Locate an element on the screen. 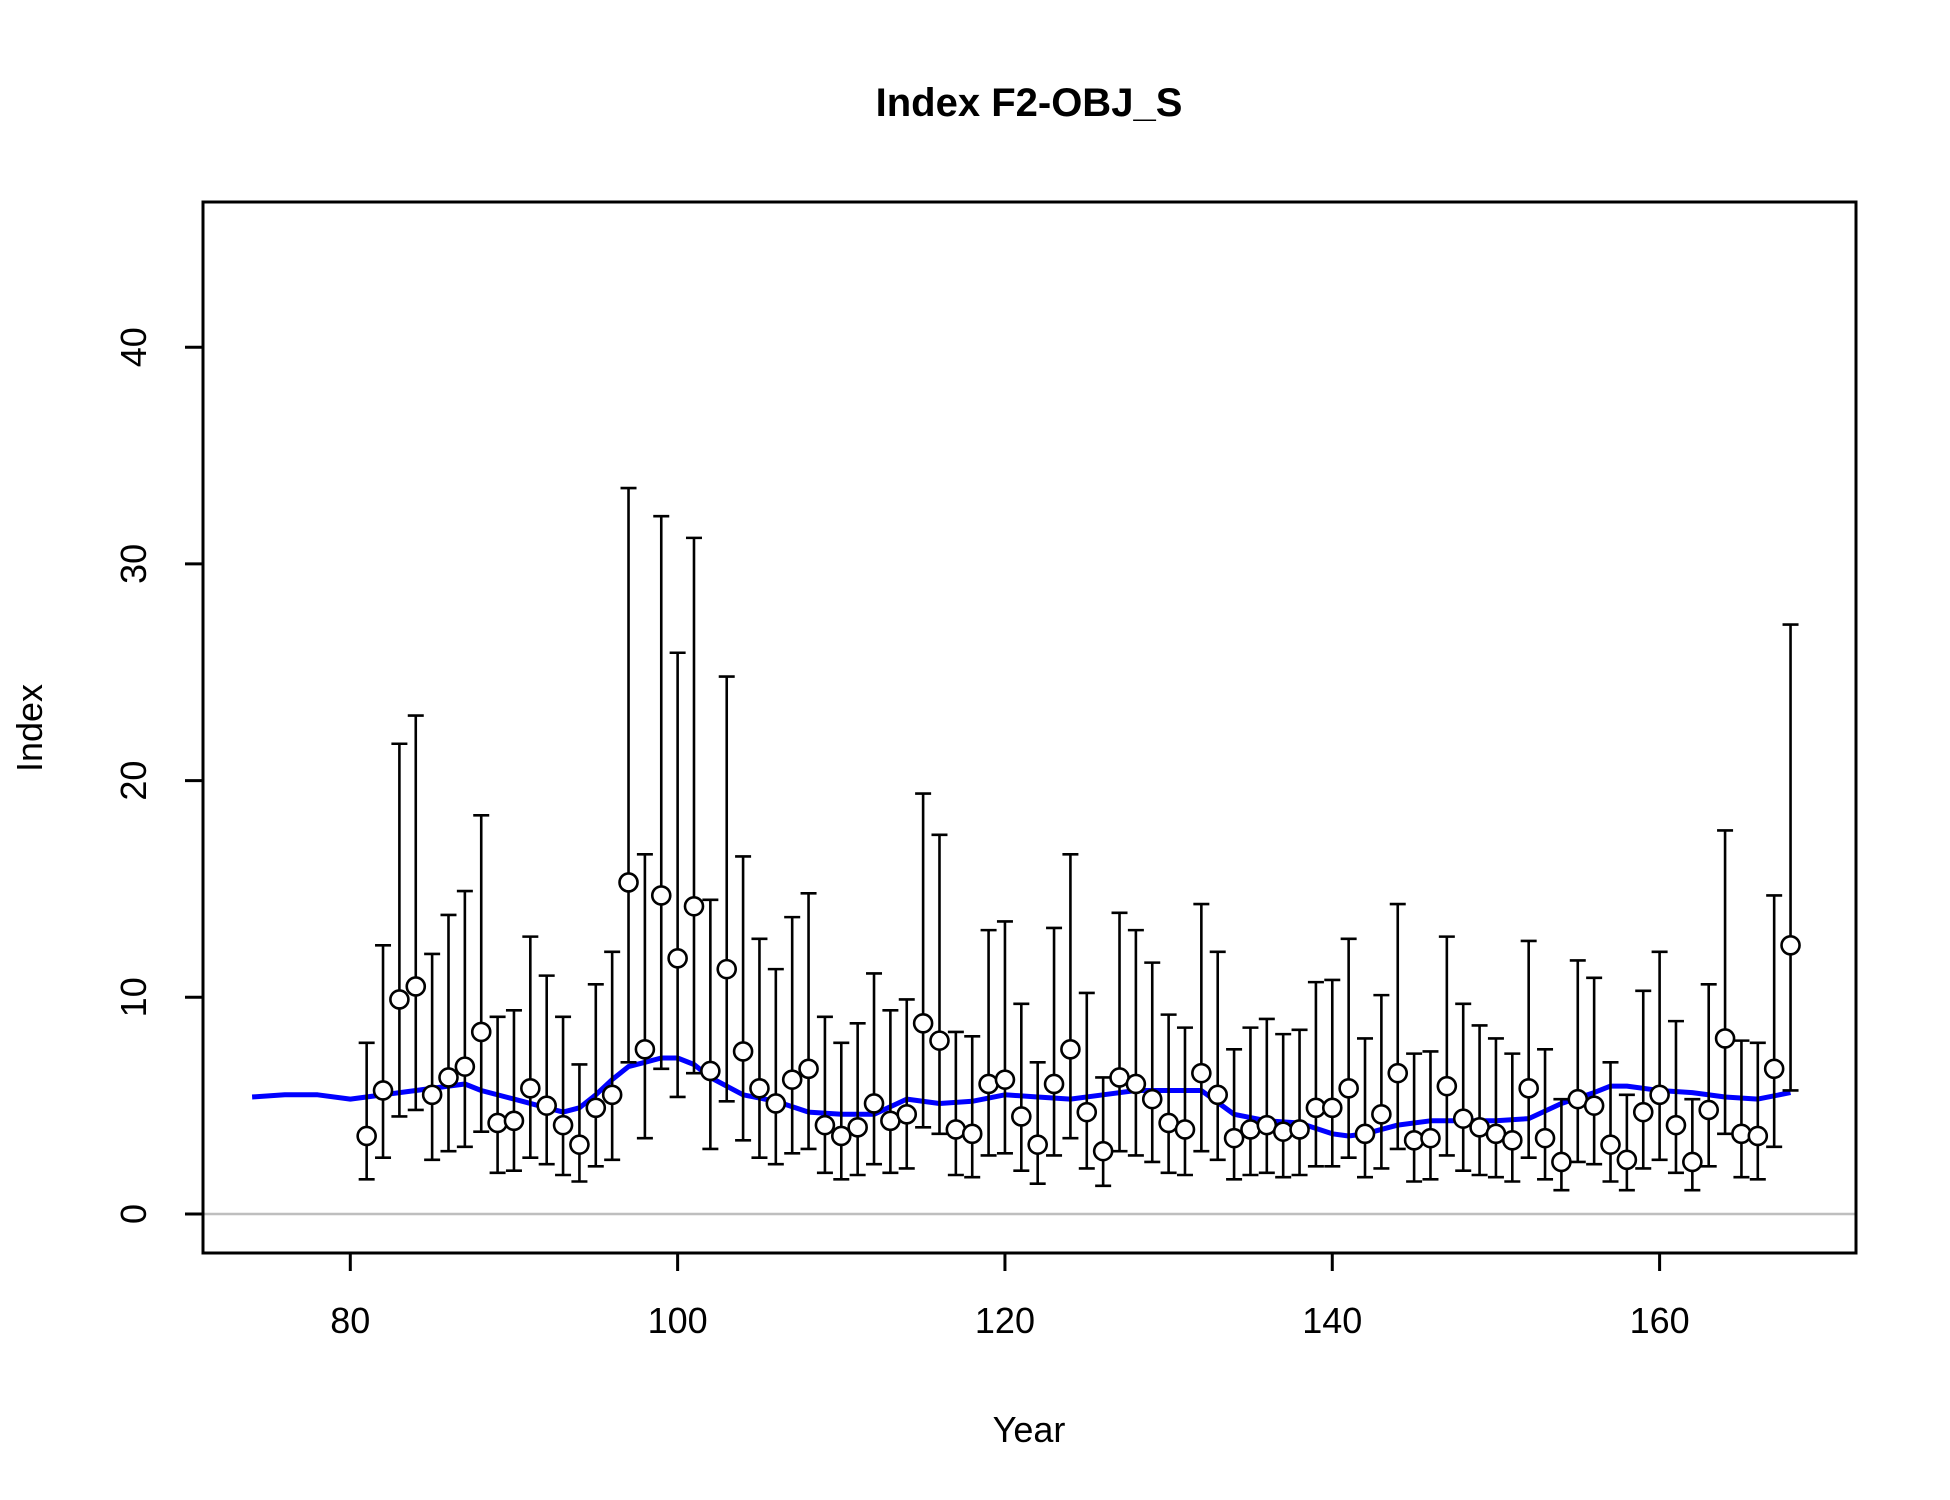 Image resolution: width=1950 pixels, height=1500 pixels. y-tick-label: 0 is located at coordinates (133, 1214).